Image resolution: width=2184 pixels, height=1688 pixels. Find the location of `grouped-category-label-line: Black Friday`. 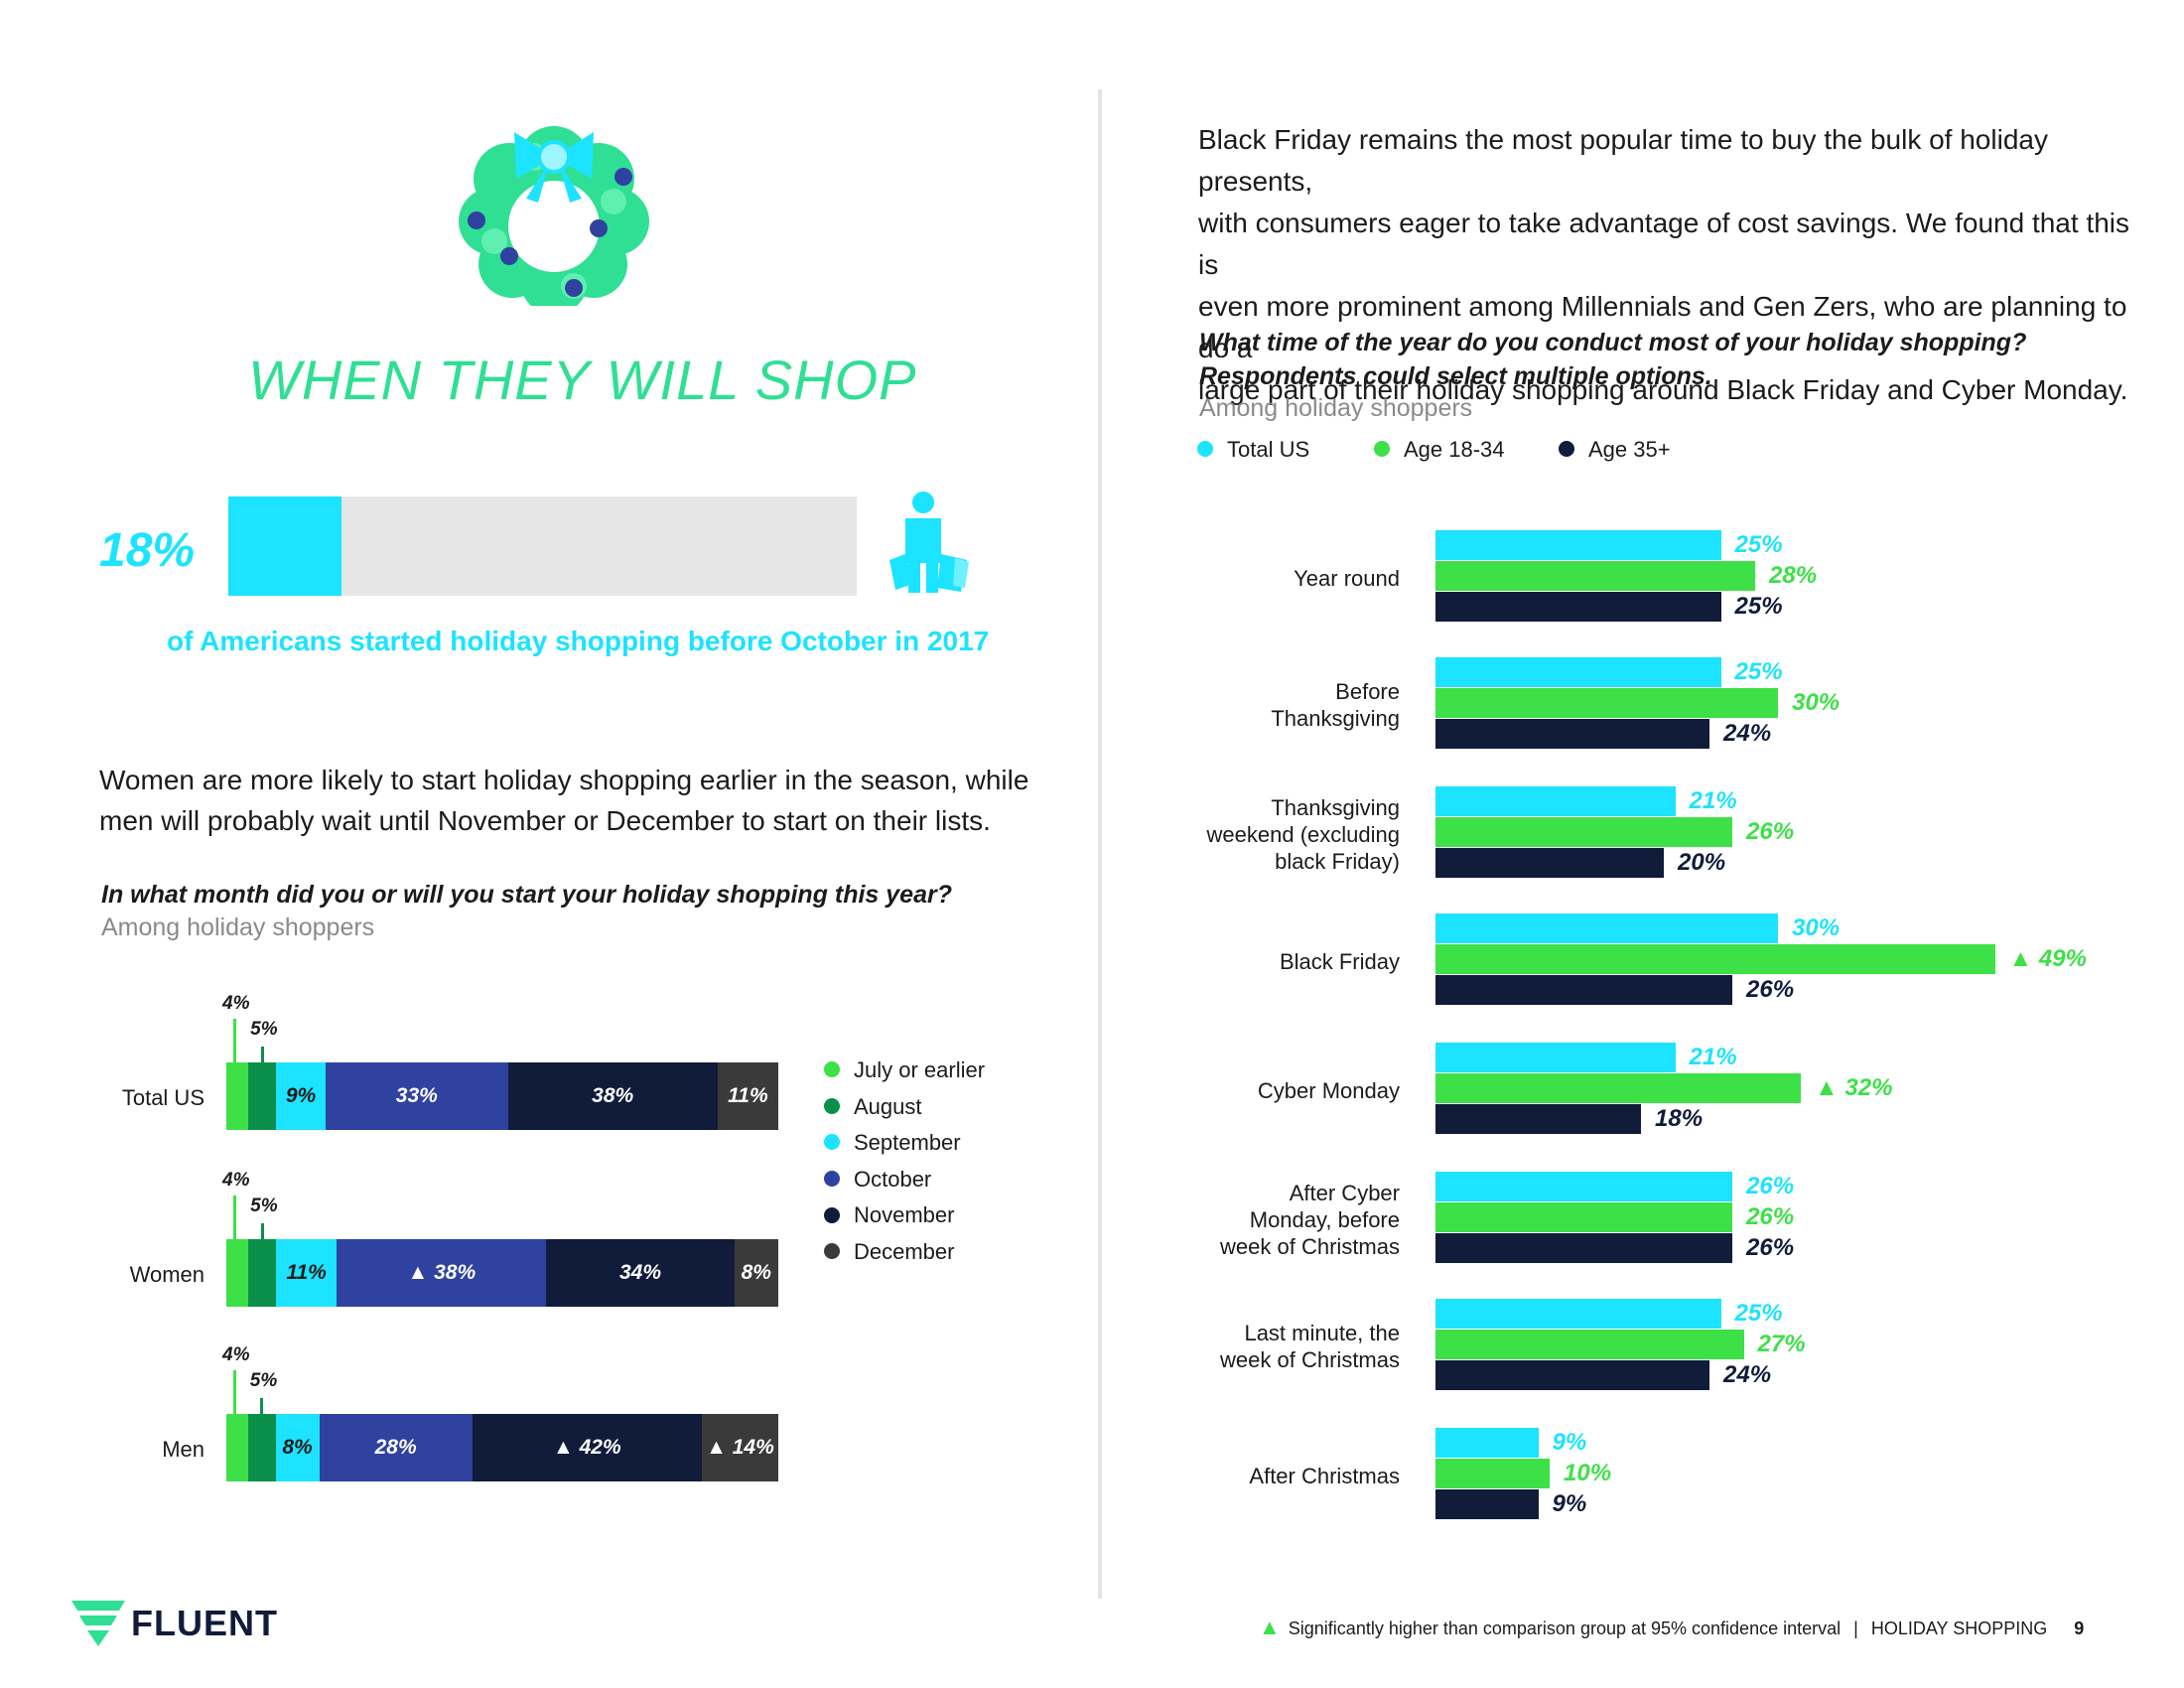

grouped-category-label-line: Black Friday is located at coordinates (1339, 961).